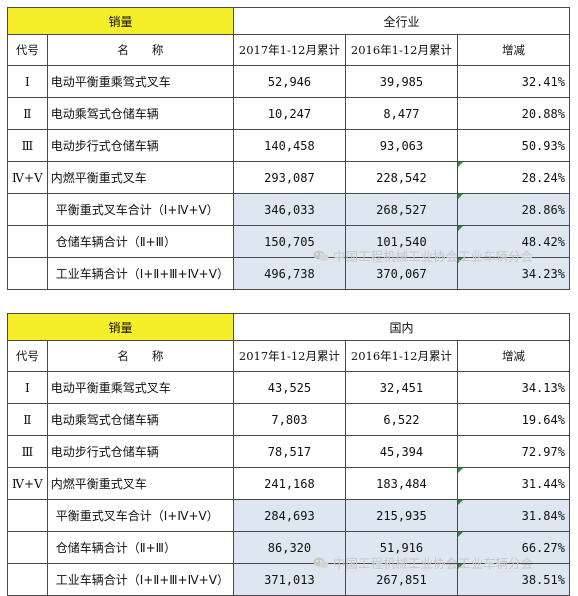 This screenshot has width=578, height=596. What do you see at coordinates (401, 113) in the screenshot?
I see `row-value-2016: 8,477` at bounding box center [401, 113].